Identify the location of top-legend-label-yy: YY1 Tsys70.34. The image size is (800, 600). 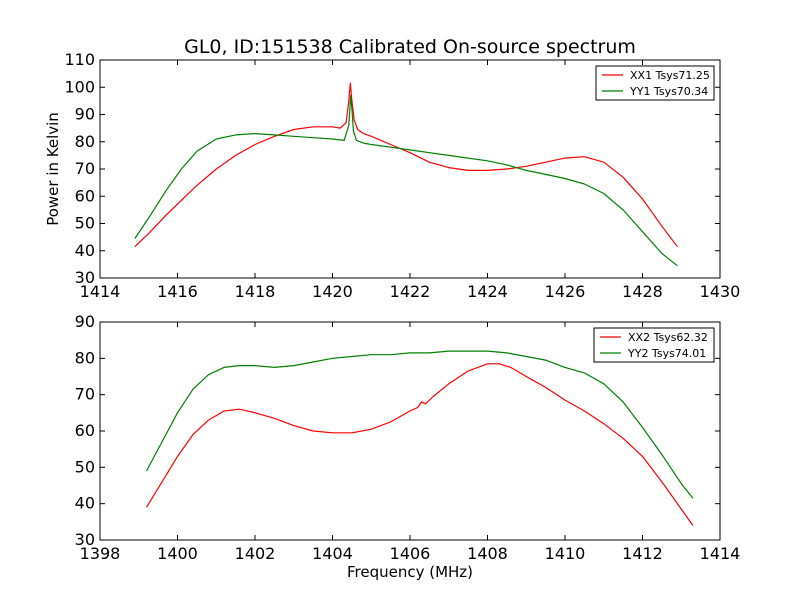
(668, 91).